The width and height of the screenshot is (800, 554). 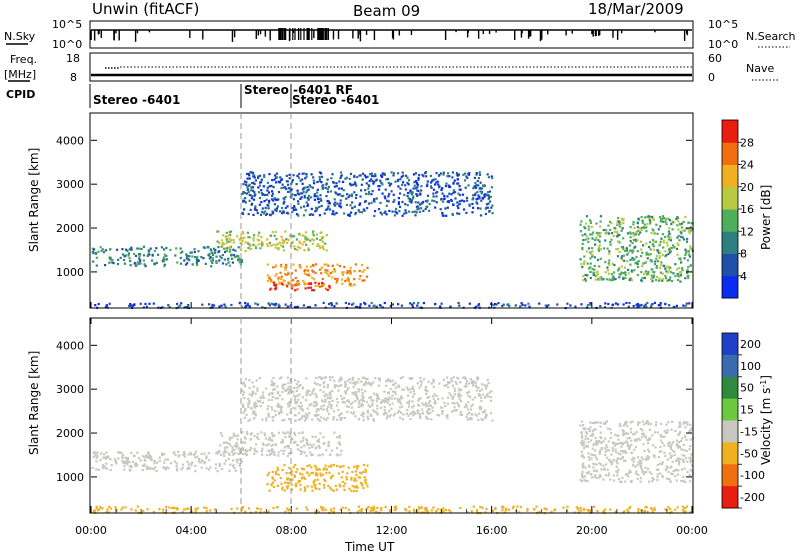 What do you see at coordinates (34, 200) in the screenshot?
I see `power-ylabel: Slant Range [km]` at bounding box center [34, 200].